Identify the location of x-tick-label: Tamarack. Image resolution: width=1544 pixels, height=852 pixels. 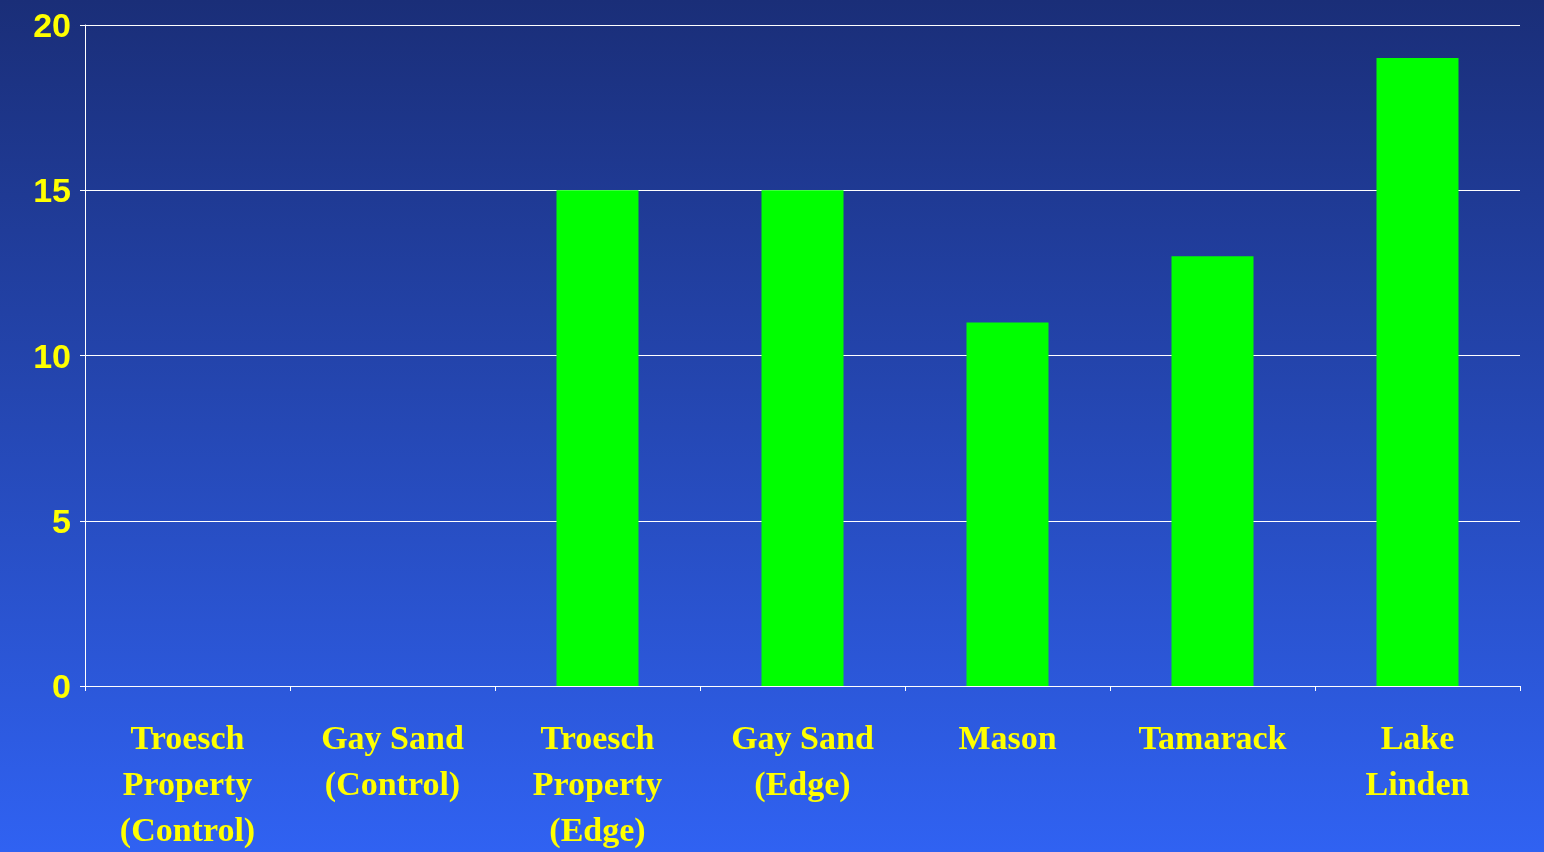
(1212, 737).